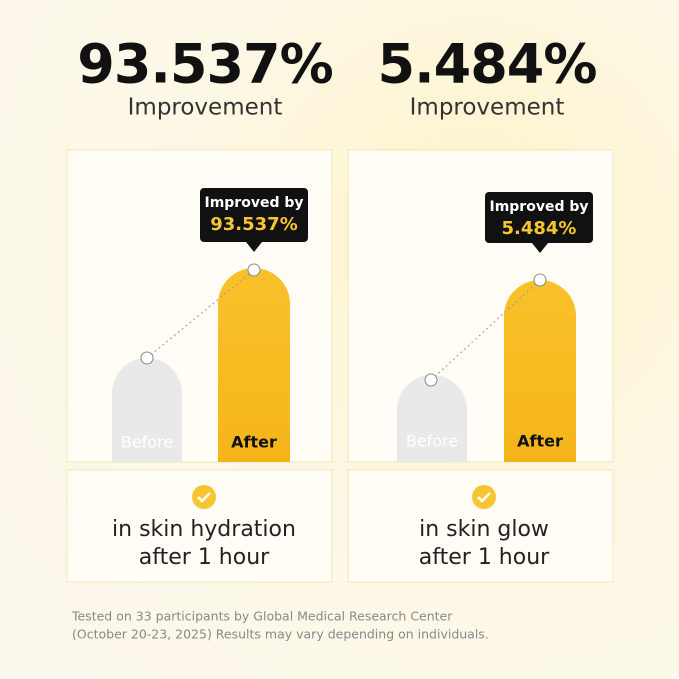 This screenshot has width=679, height=679. I want to click on headline: 93.537%, so click(205, 64).